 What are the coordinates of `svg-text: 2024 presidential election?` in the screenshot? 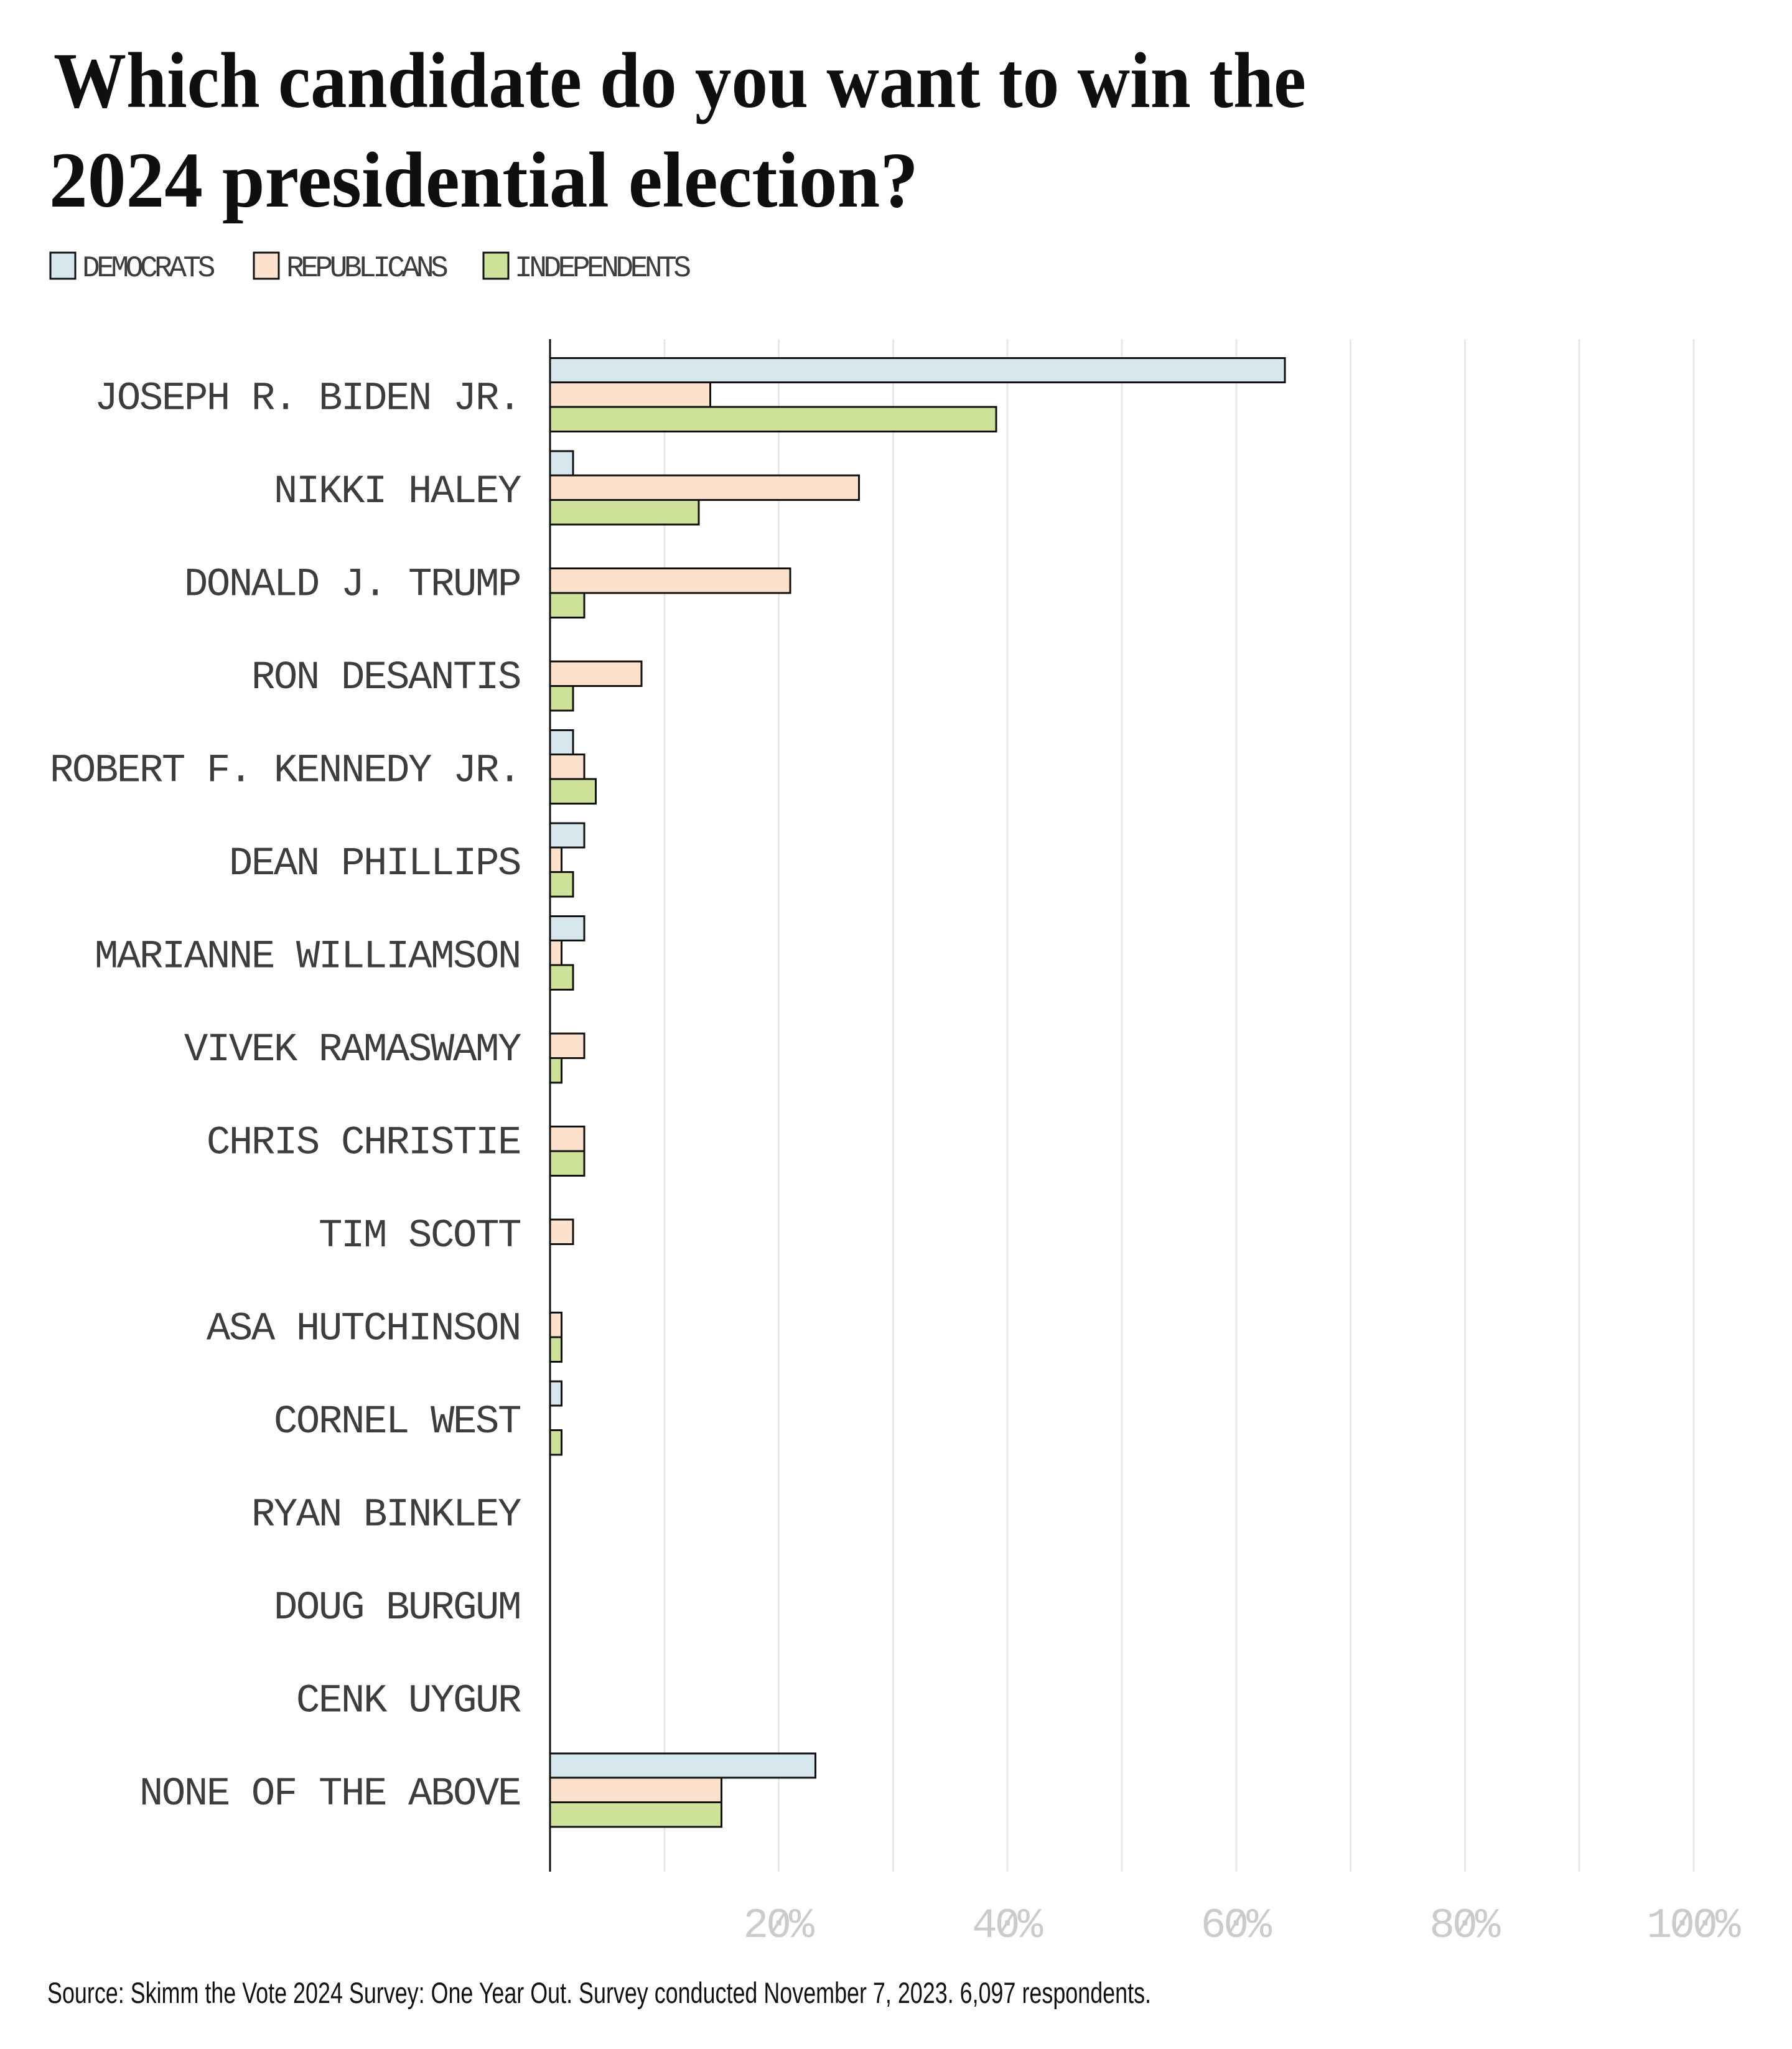 It's located at (483, 180).